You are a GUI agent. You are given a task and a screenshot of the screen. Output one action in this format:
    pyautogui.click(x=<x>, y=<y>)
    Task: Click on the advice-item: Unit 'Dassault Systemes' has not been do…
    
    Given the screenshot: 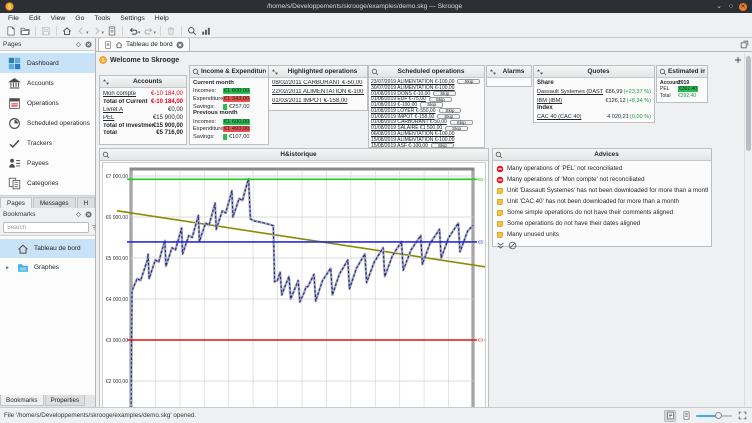 What is the action you would take?
    pyautogui.click(x=602, y=190)
    